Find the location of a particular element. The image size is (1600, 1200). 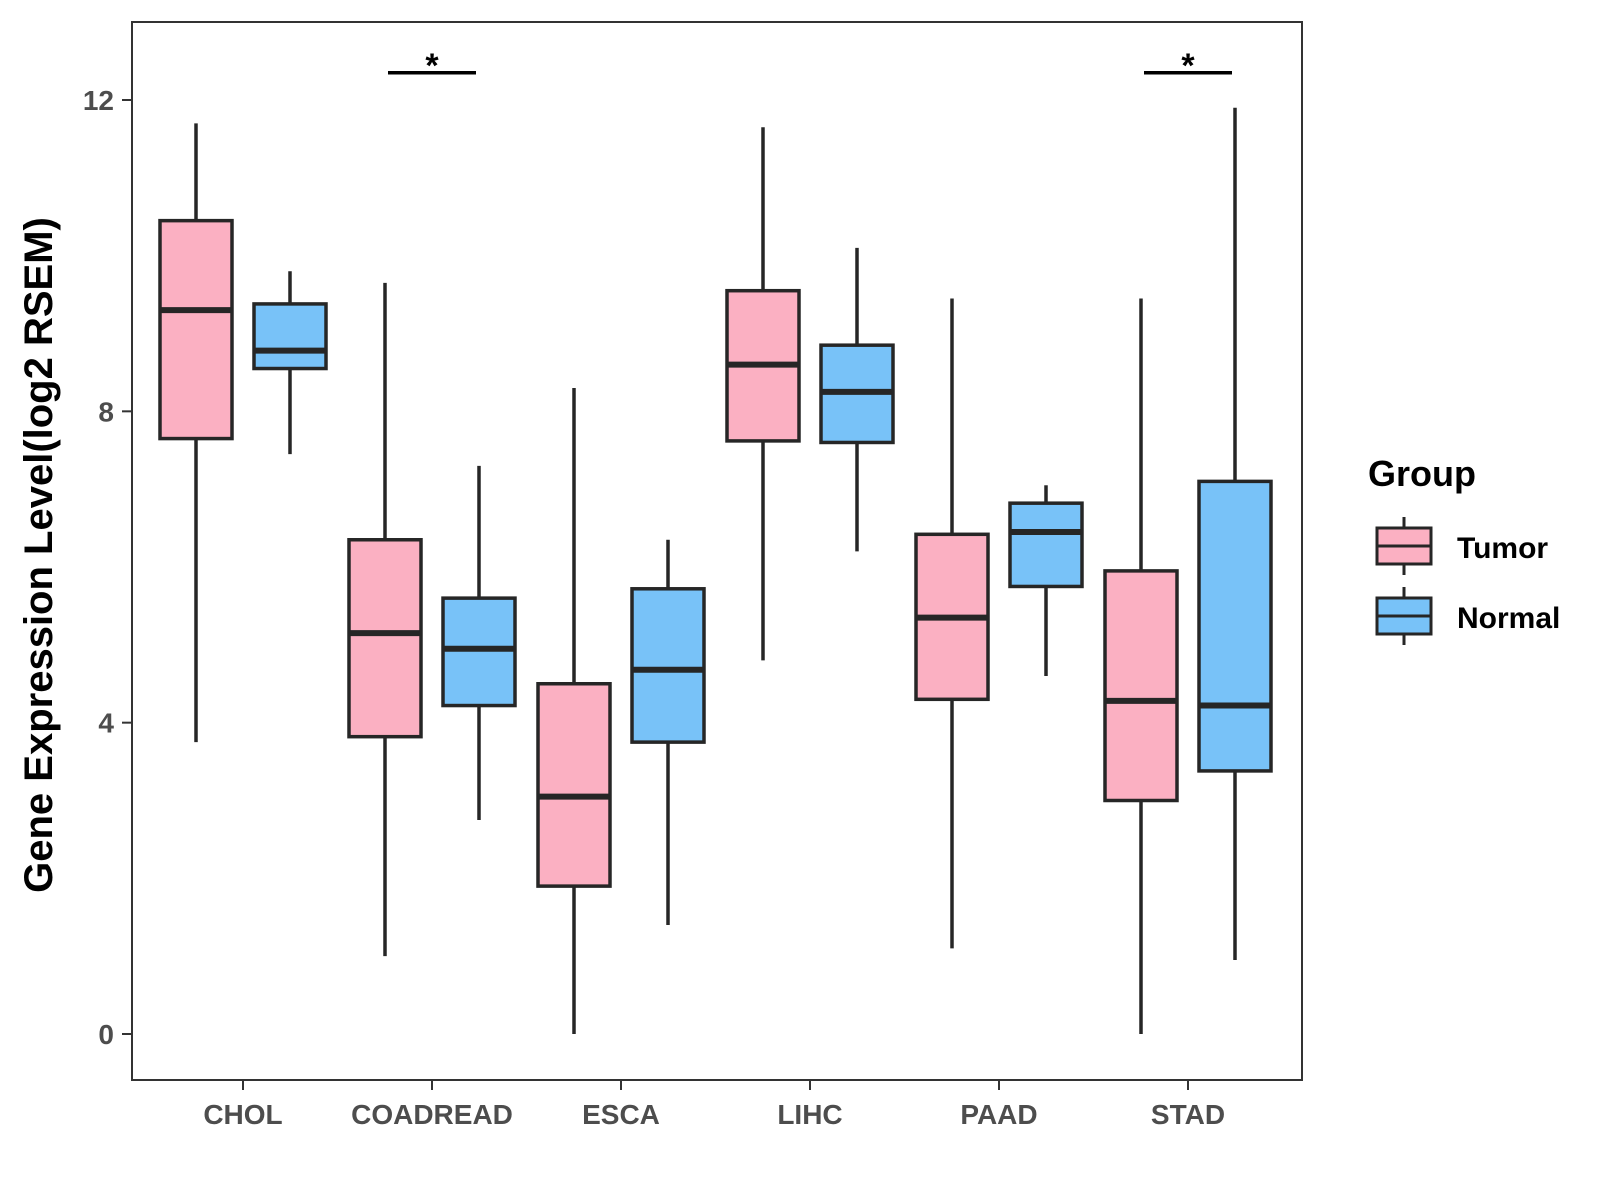

legend-label-tumor: Tumor is located at coordinates (1502, 548).